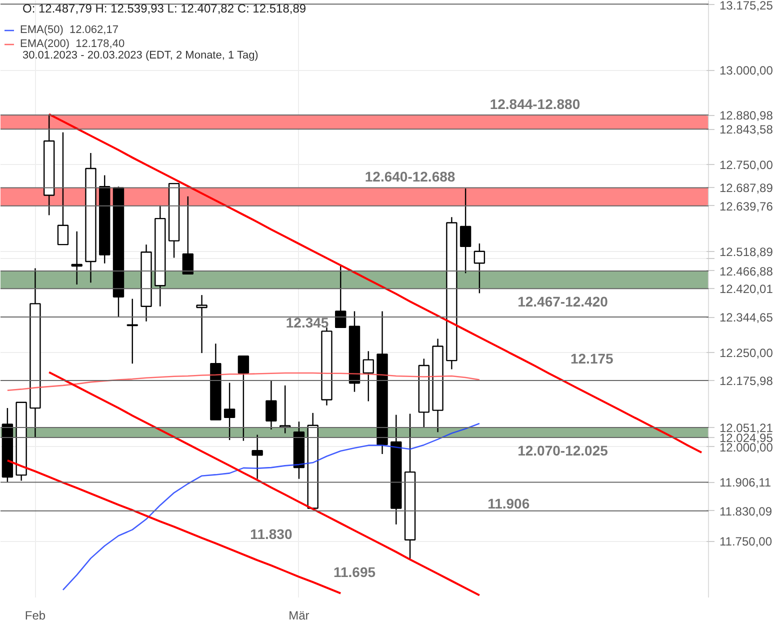  I want to click on annotation: 11.830, so click(271, 534).